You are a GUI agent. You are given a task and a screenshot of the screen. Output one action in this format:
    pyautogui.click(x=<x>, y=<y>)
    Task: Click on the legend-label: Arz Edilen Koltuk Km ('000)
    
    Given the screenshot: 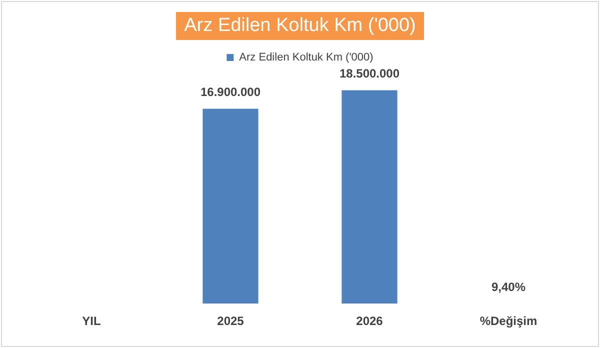 What is the action you would take?
    pyautogui.click(x=306, y=58)
    